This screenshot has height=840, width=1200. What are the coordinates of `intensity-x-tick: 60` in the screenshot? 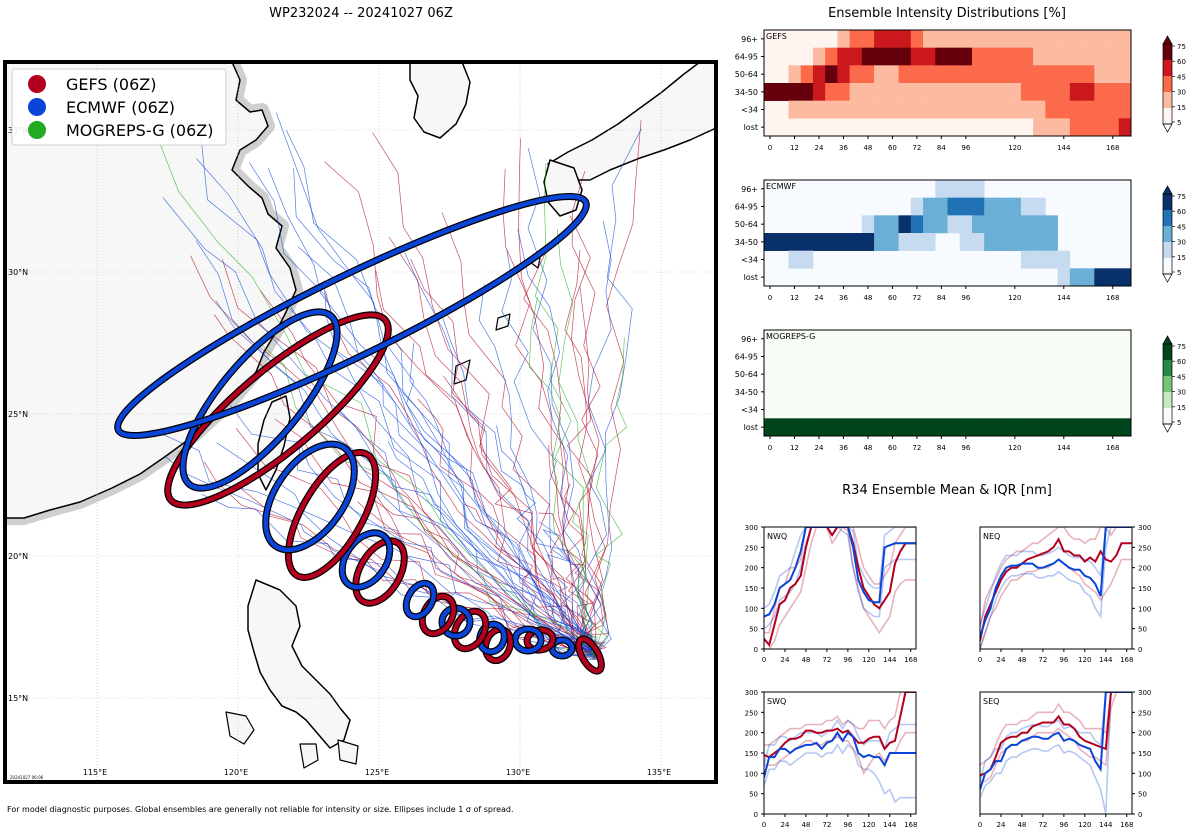 It's located at (892, 298).